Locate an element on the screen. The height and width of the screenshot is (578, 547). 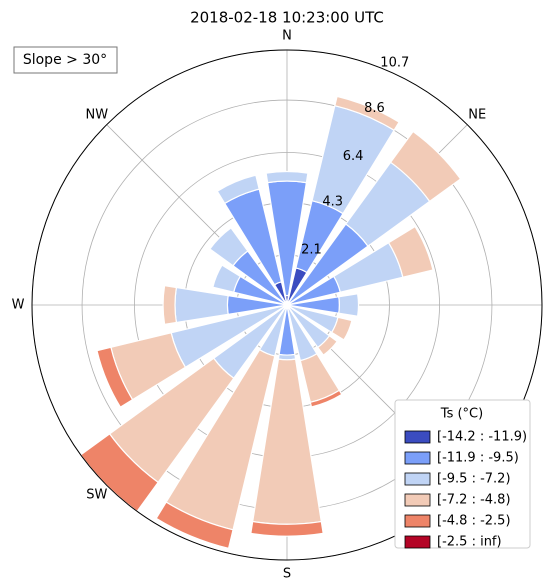
direction-label: NE is located at coordinates (477, 114).